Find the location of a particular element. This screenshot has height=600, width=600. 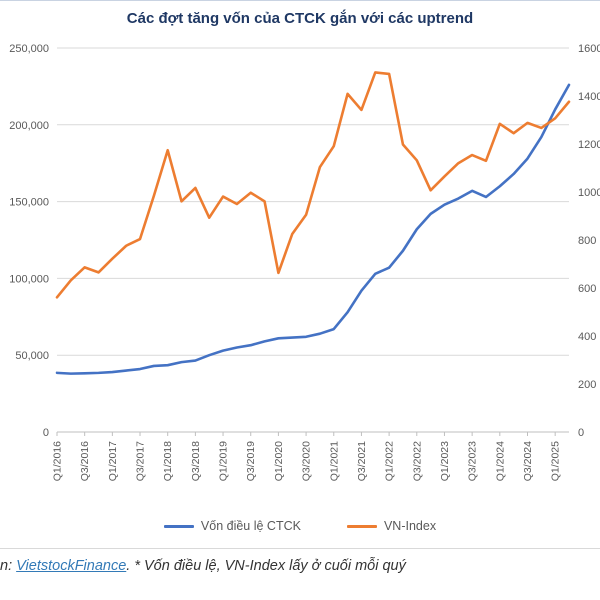

svg-text: 1600 is located at coordinates (589, 49).